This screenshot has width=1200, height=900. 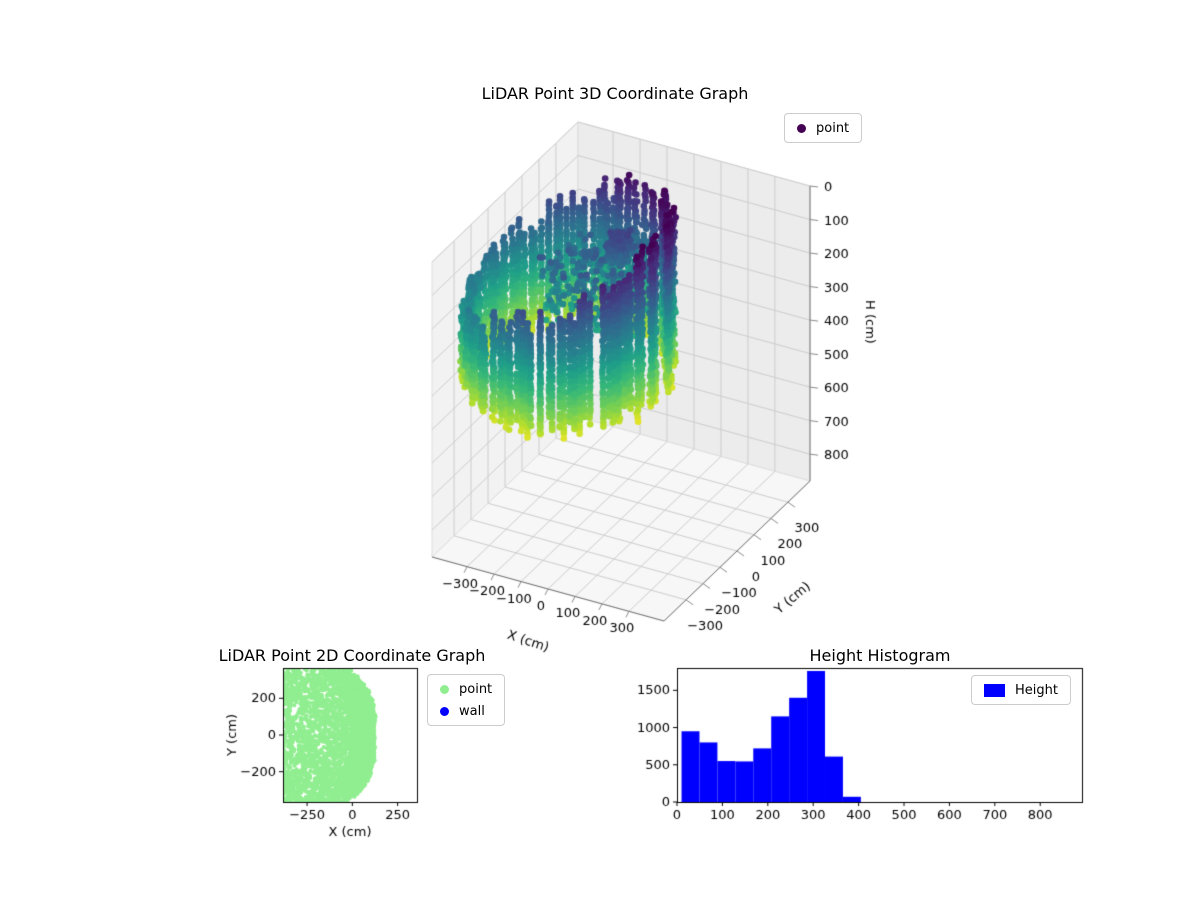 I want to click on height-patch-icon, so click(x=994, y=690).